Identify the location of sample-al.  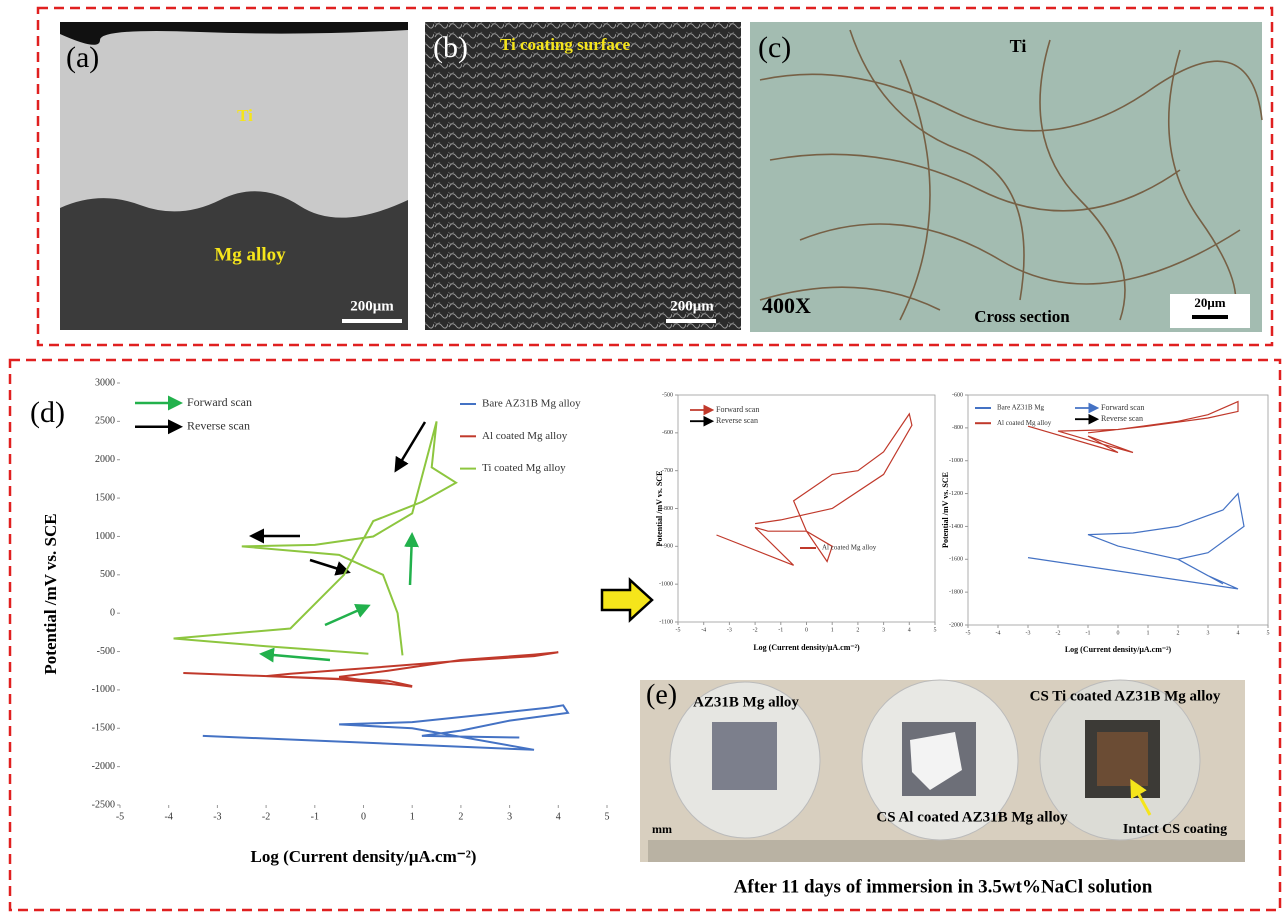
(936, 761).